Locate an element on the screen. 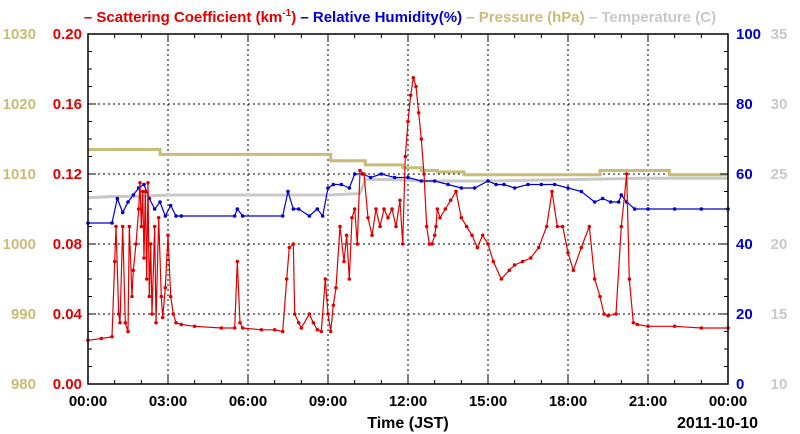  pressure-tick-label: 1000 is located at coordinates (19, 244).